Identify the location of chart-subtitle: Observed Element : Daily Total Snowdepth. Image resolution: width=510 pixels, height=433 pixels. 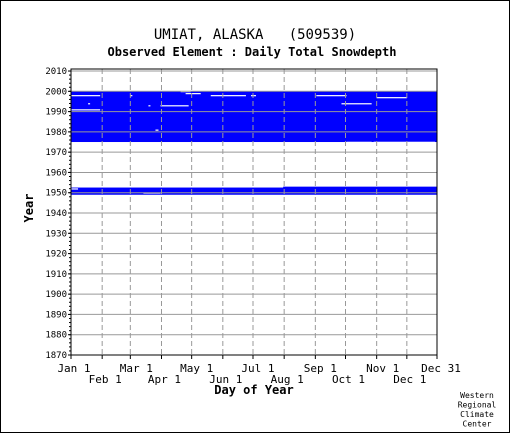
(252, 52).